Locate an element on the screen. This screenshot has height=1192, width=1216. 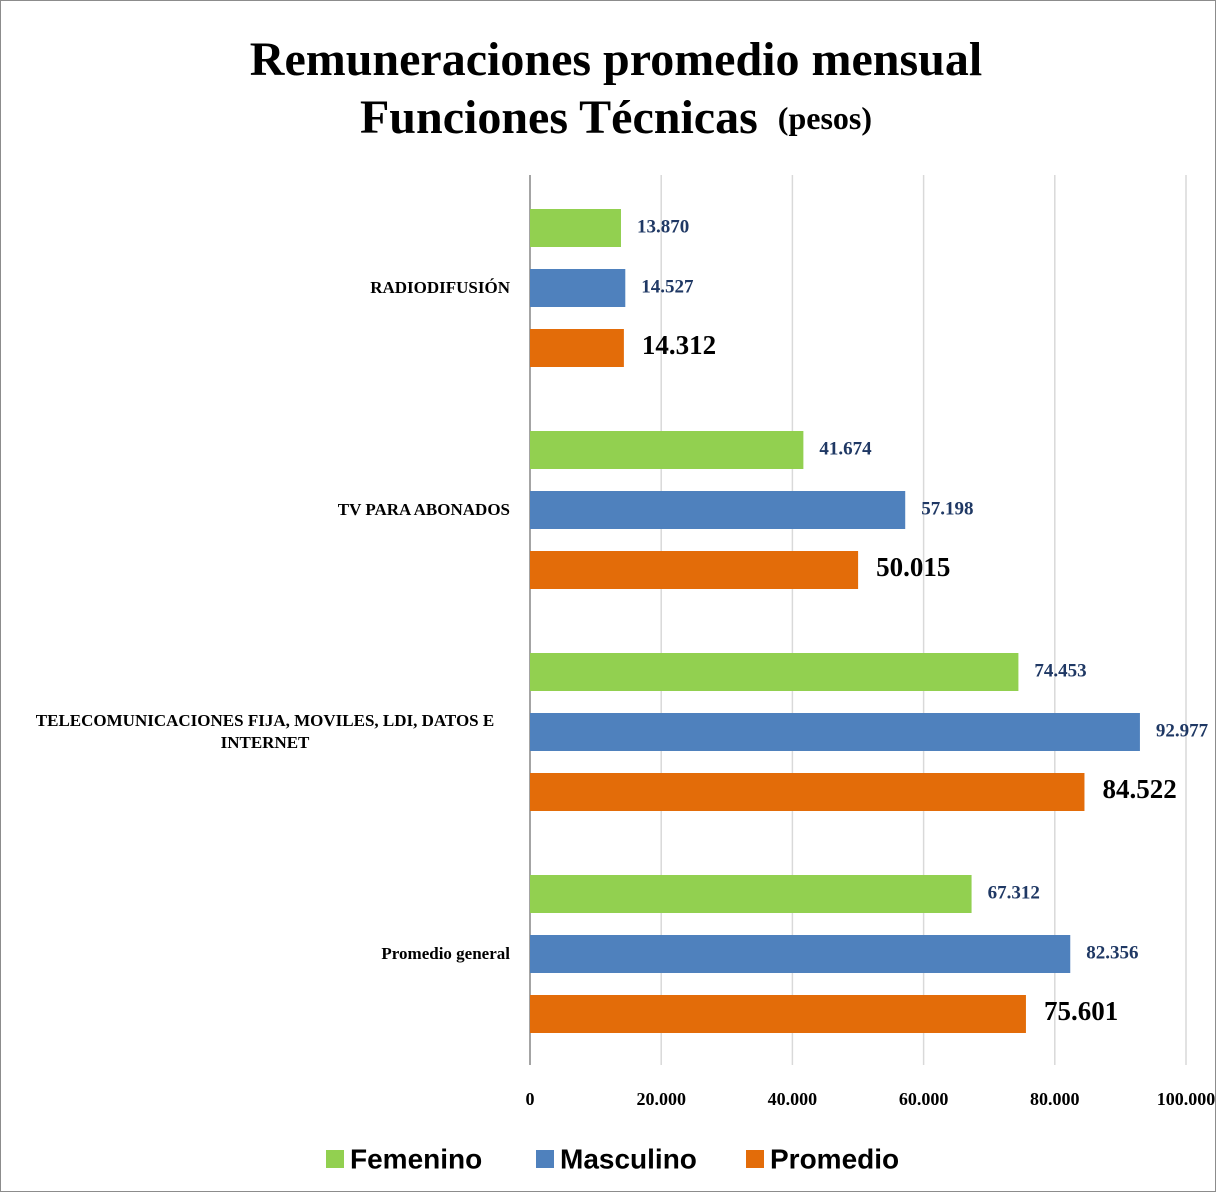
y-tick-label-box: RADIODIFUSIÓN is located at coordinates (265, 288).